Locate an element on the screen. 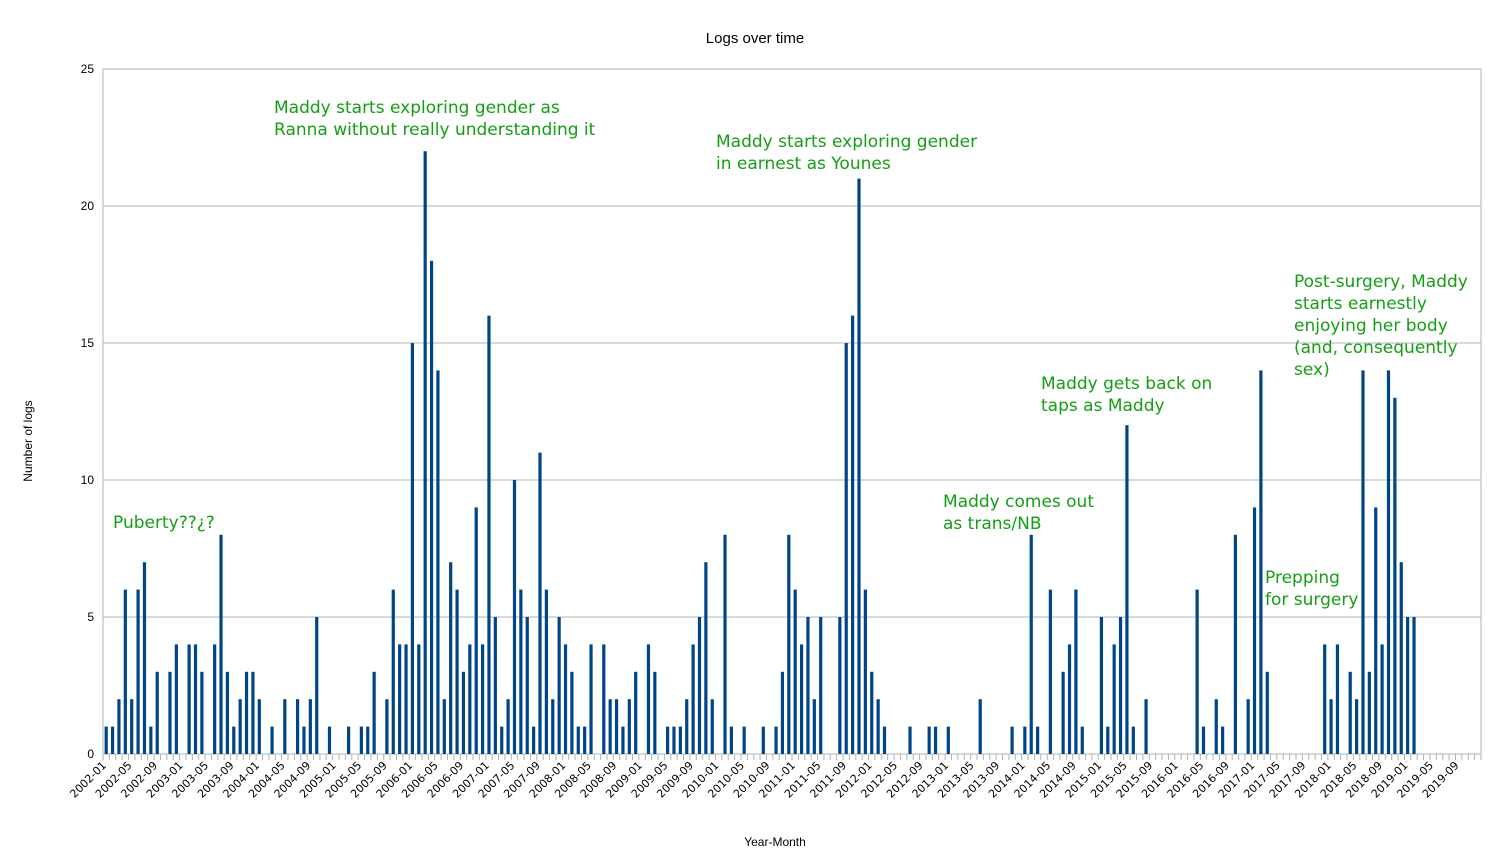 This screenshot has height=868, width=1511. annotation-taps: Maddy gets back on taps as Maddy is located at coordinates (1126, 395).